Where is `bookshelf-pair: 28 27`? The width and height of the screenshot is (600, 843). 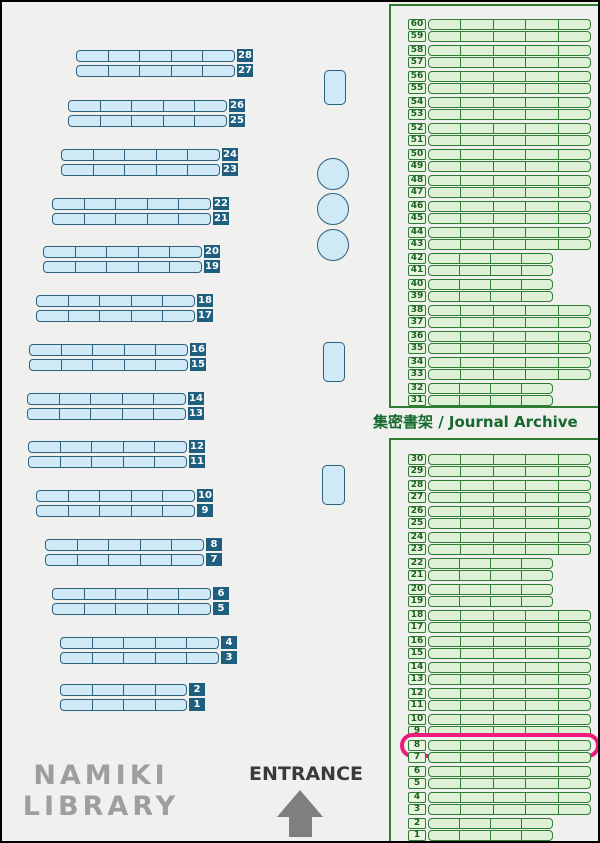
bookshelf-pair: 28 27 is located at coordinates (164, 64).